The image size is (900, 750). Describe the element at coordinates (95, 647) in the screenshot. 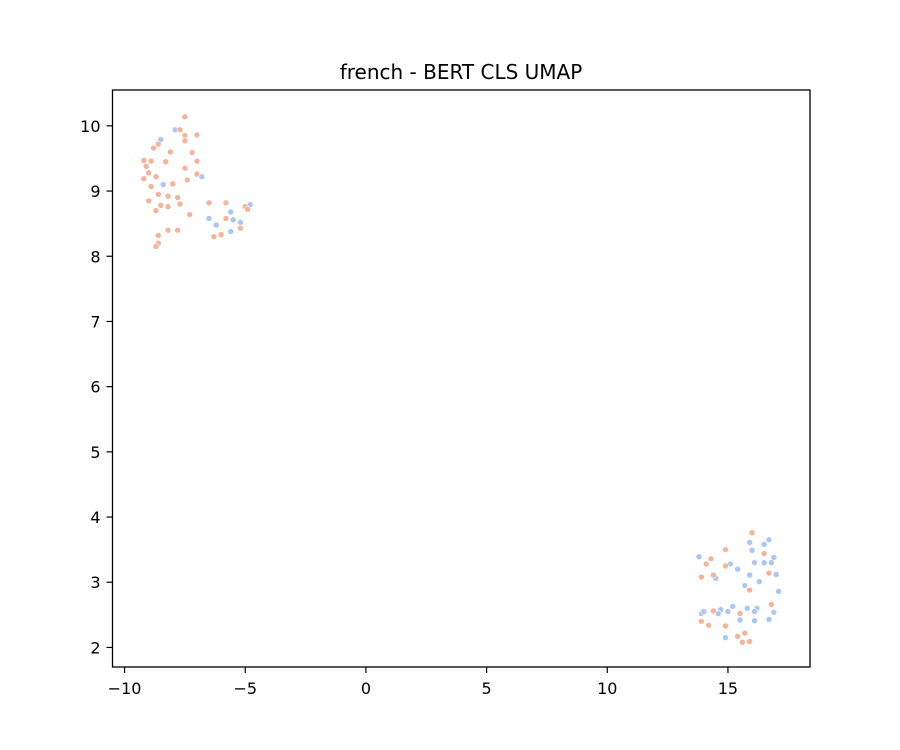

I see `y-tick-label: 2` at that location.